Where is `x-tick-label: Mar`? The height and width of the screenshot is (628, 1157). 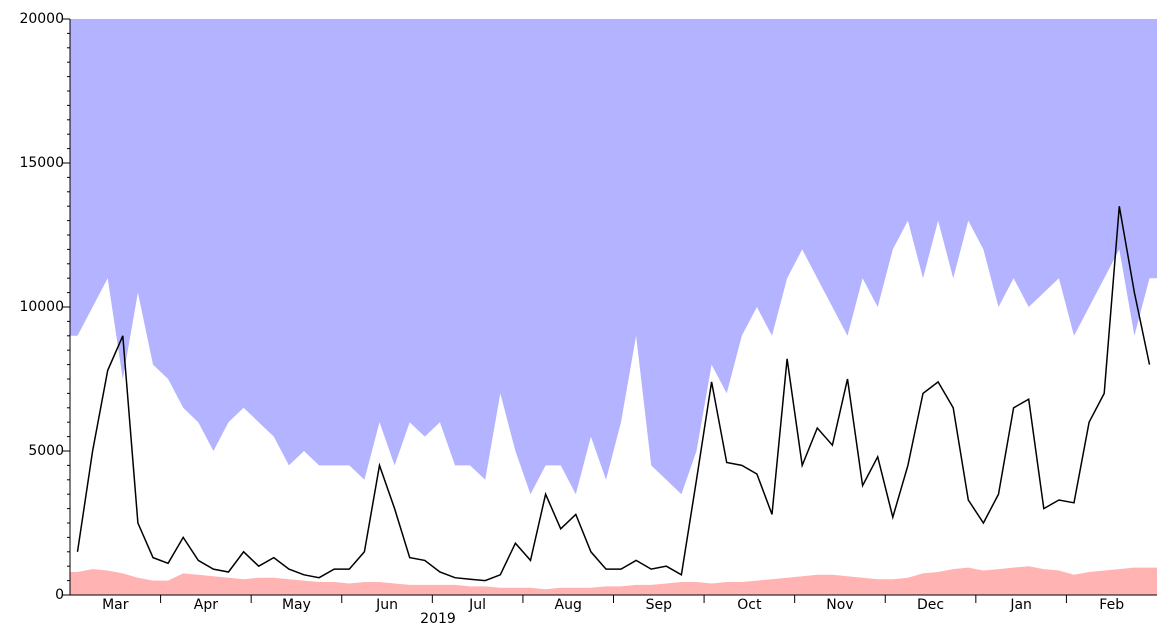
x-tick-label: Mar is located at coordinates (115, 605).